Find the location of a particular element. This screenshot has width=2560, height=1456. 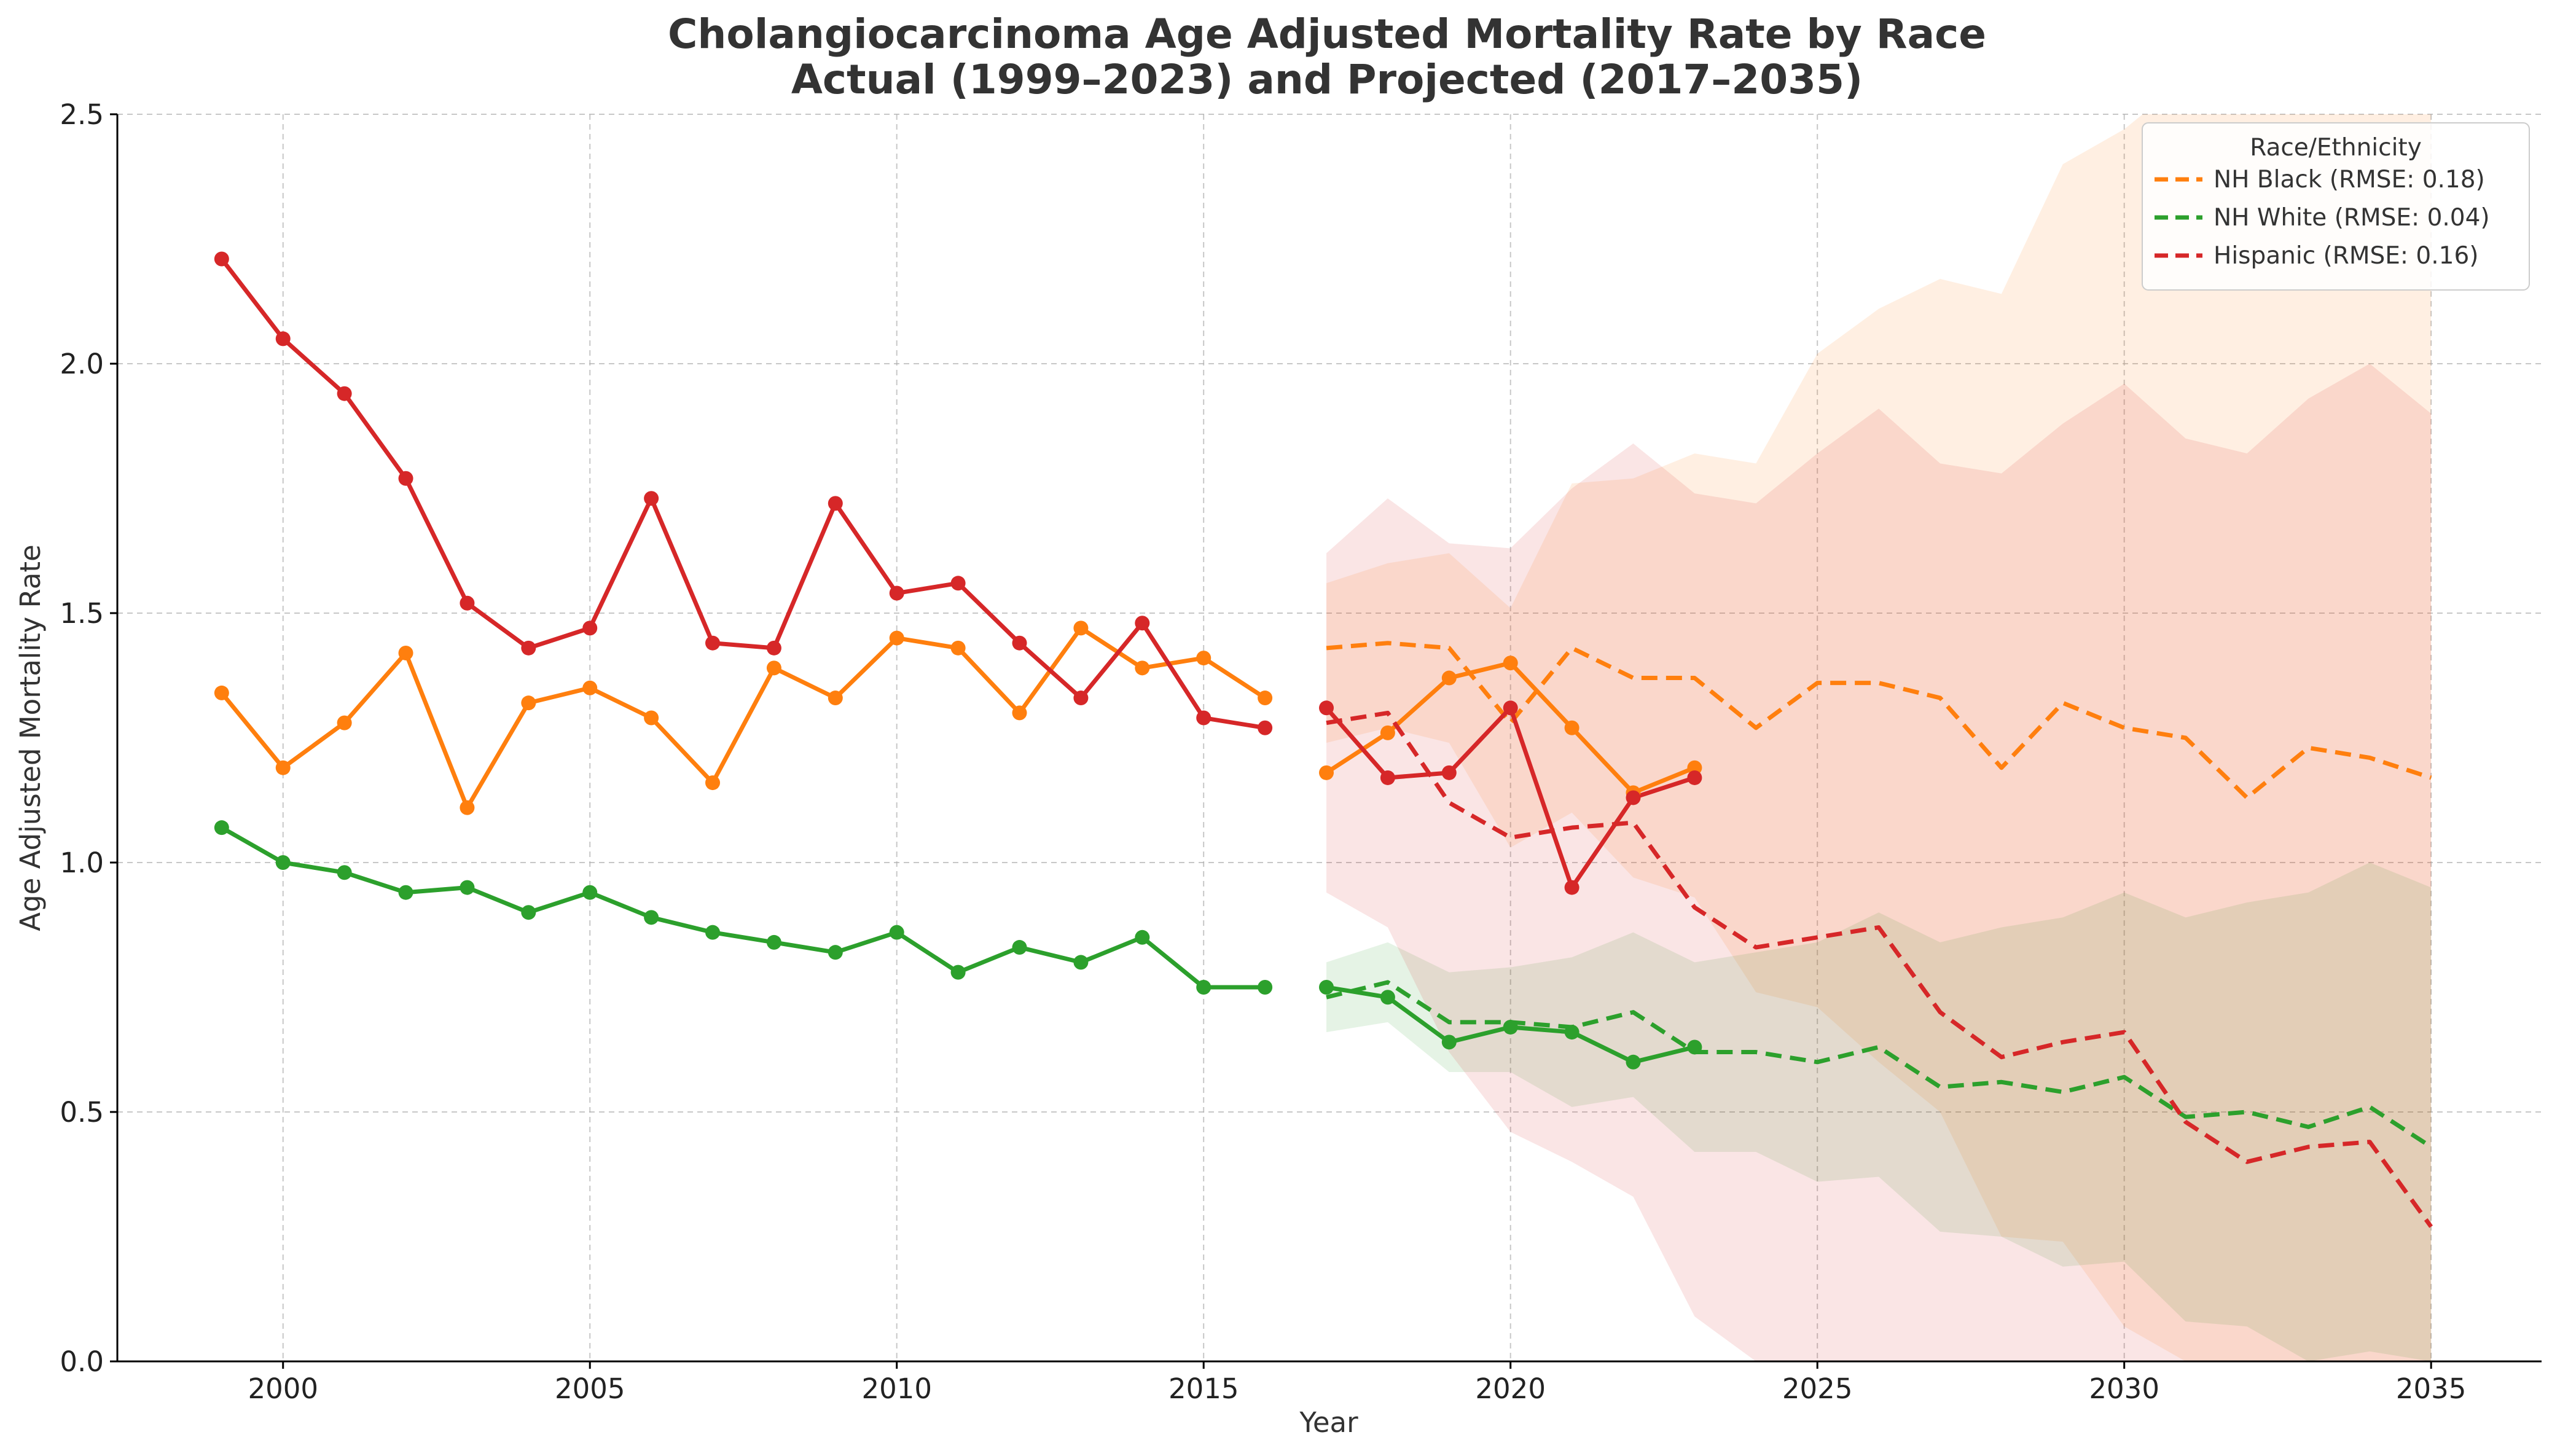

x-tick-label: 2010 is located at coordinates (896, 1388).